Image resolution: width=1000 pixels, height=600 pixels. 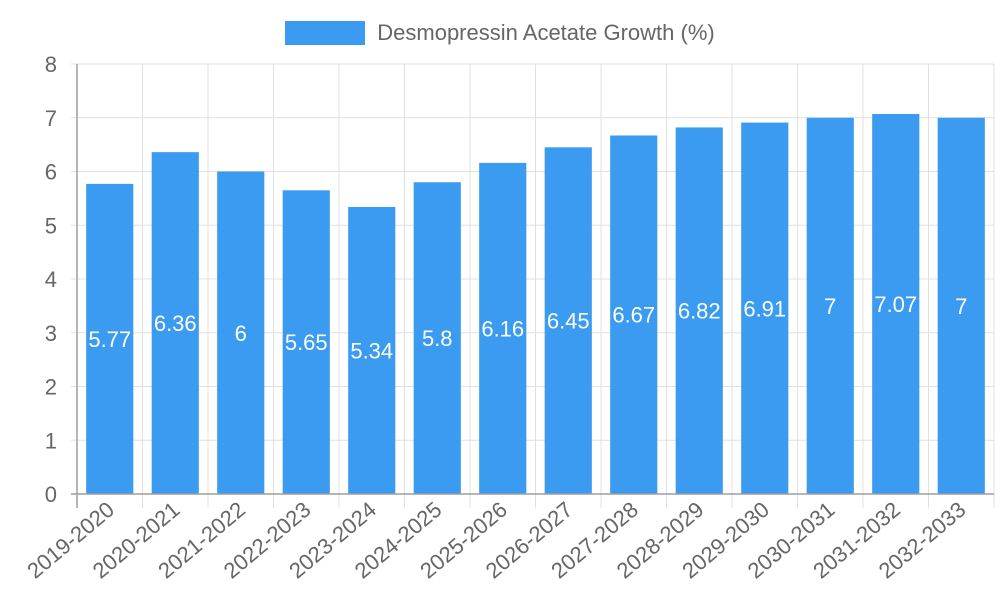 I want to click on bar-value-label: 6.67, so click(x=633, y=315).